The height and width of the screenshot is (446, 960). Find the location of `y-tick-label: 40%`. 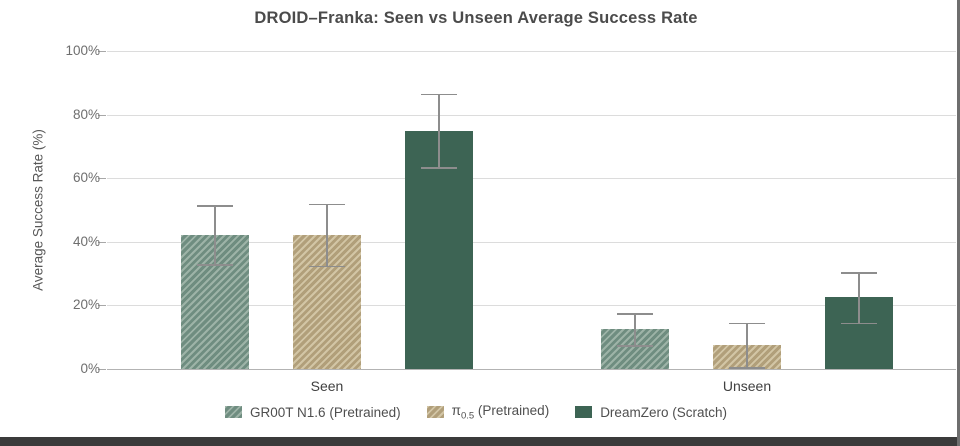

y-tick-label: 40% is located at coordinates (86, 241).